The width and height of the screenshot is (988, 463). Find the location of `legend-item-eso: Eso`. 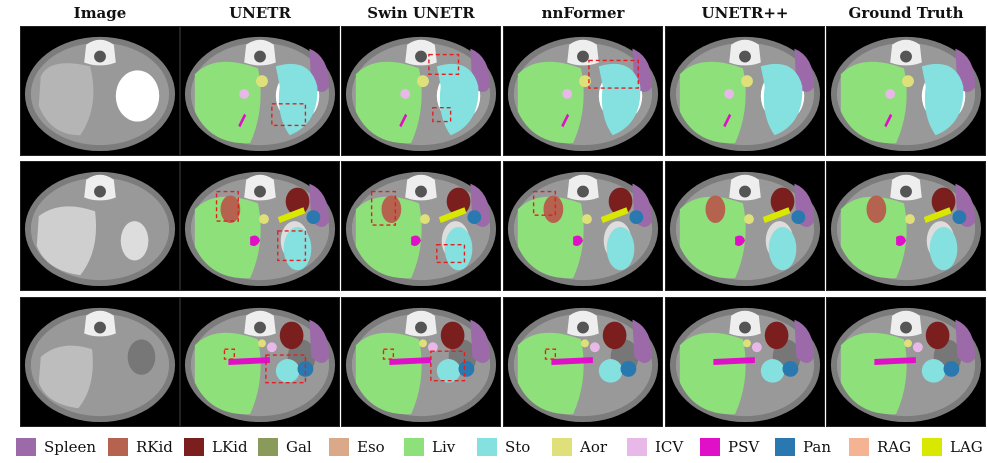

legend-item-eso: Eso is located at coordinates (357, 447).